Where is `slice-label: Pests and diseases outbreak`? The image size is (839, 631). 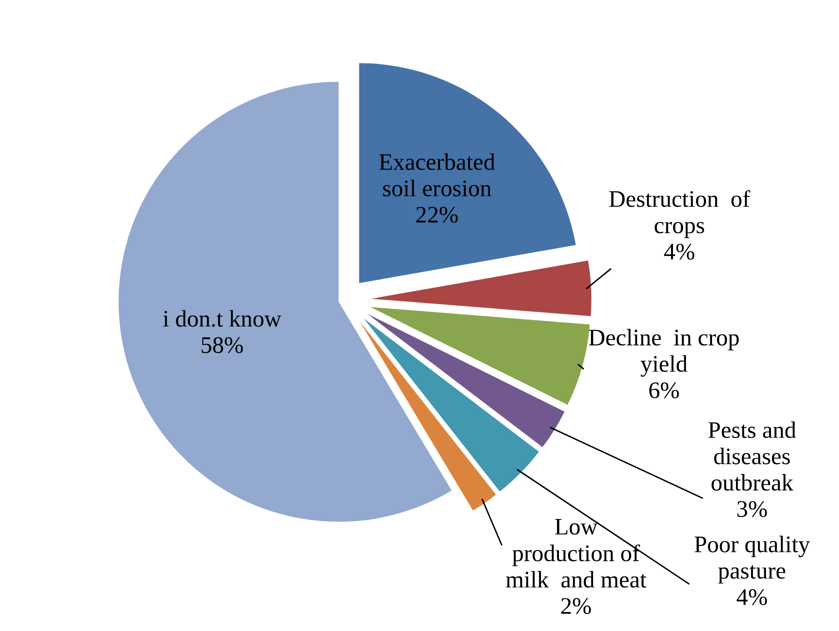
slice-label: Pests and diseases outbreak is located at coordinates (752, 456).